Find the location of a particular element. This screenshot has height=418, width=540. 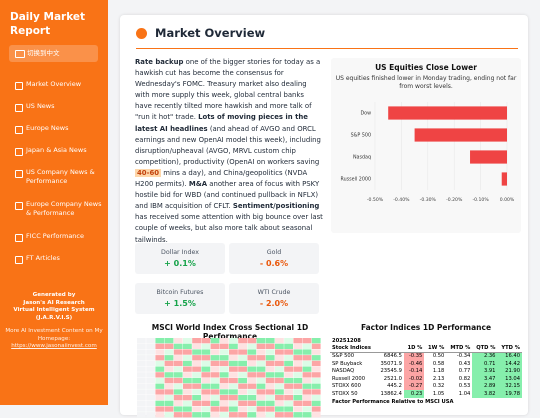

table-cell: -0.02 is located at coordinates (414, 378).